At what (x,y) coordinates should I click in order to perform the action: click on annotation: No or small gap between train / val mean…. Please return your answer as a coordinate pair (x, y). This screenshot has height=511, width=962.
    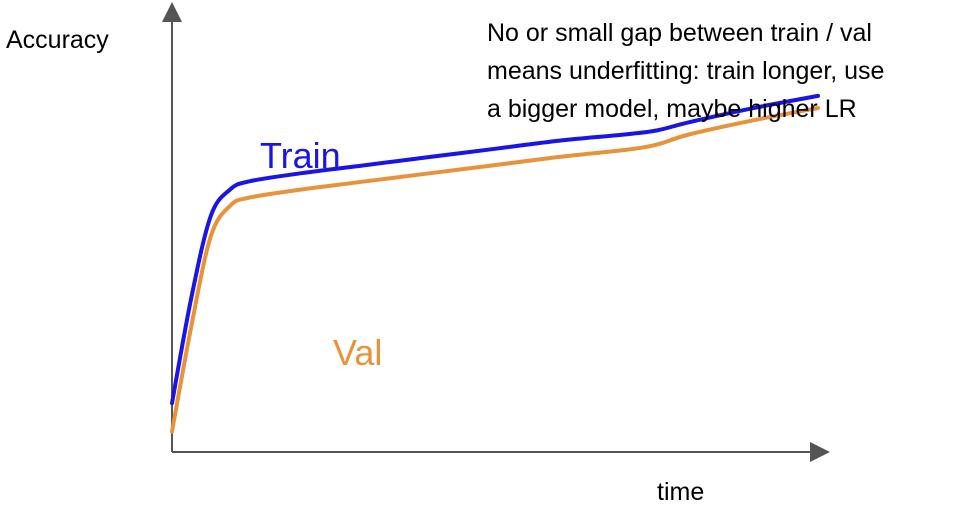
    Looking at the image, I should click on (722, 71).